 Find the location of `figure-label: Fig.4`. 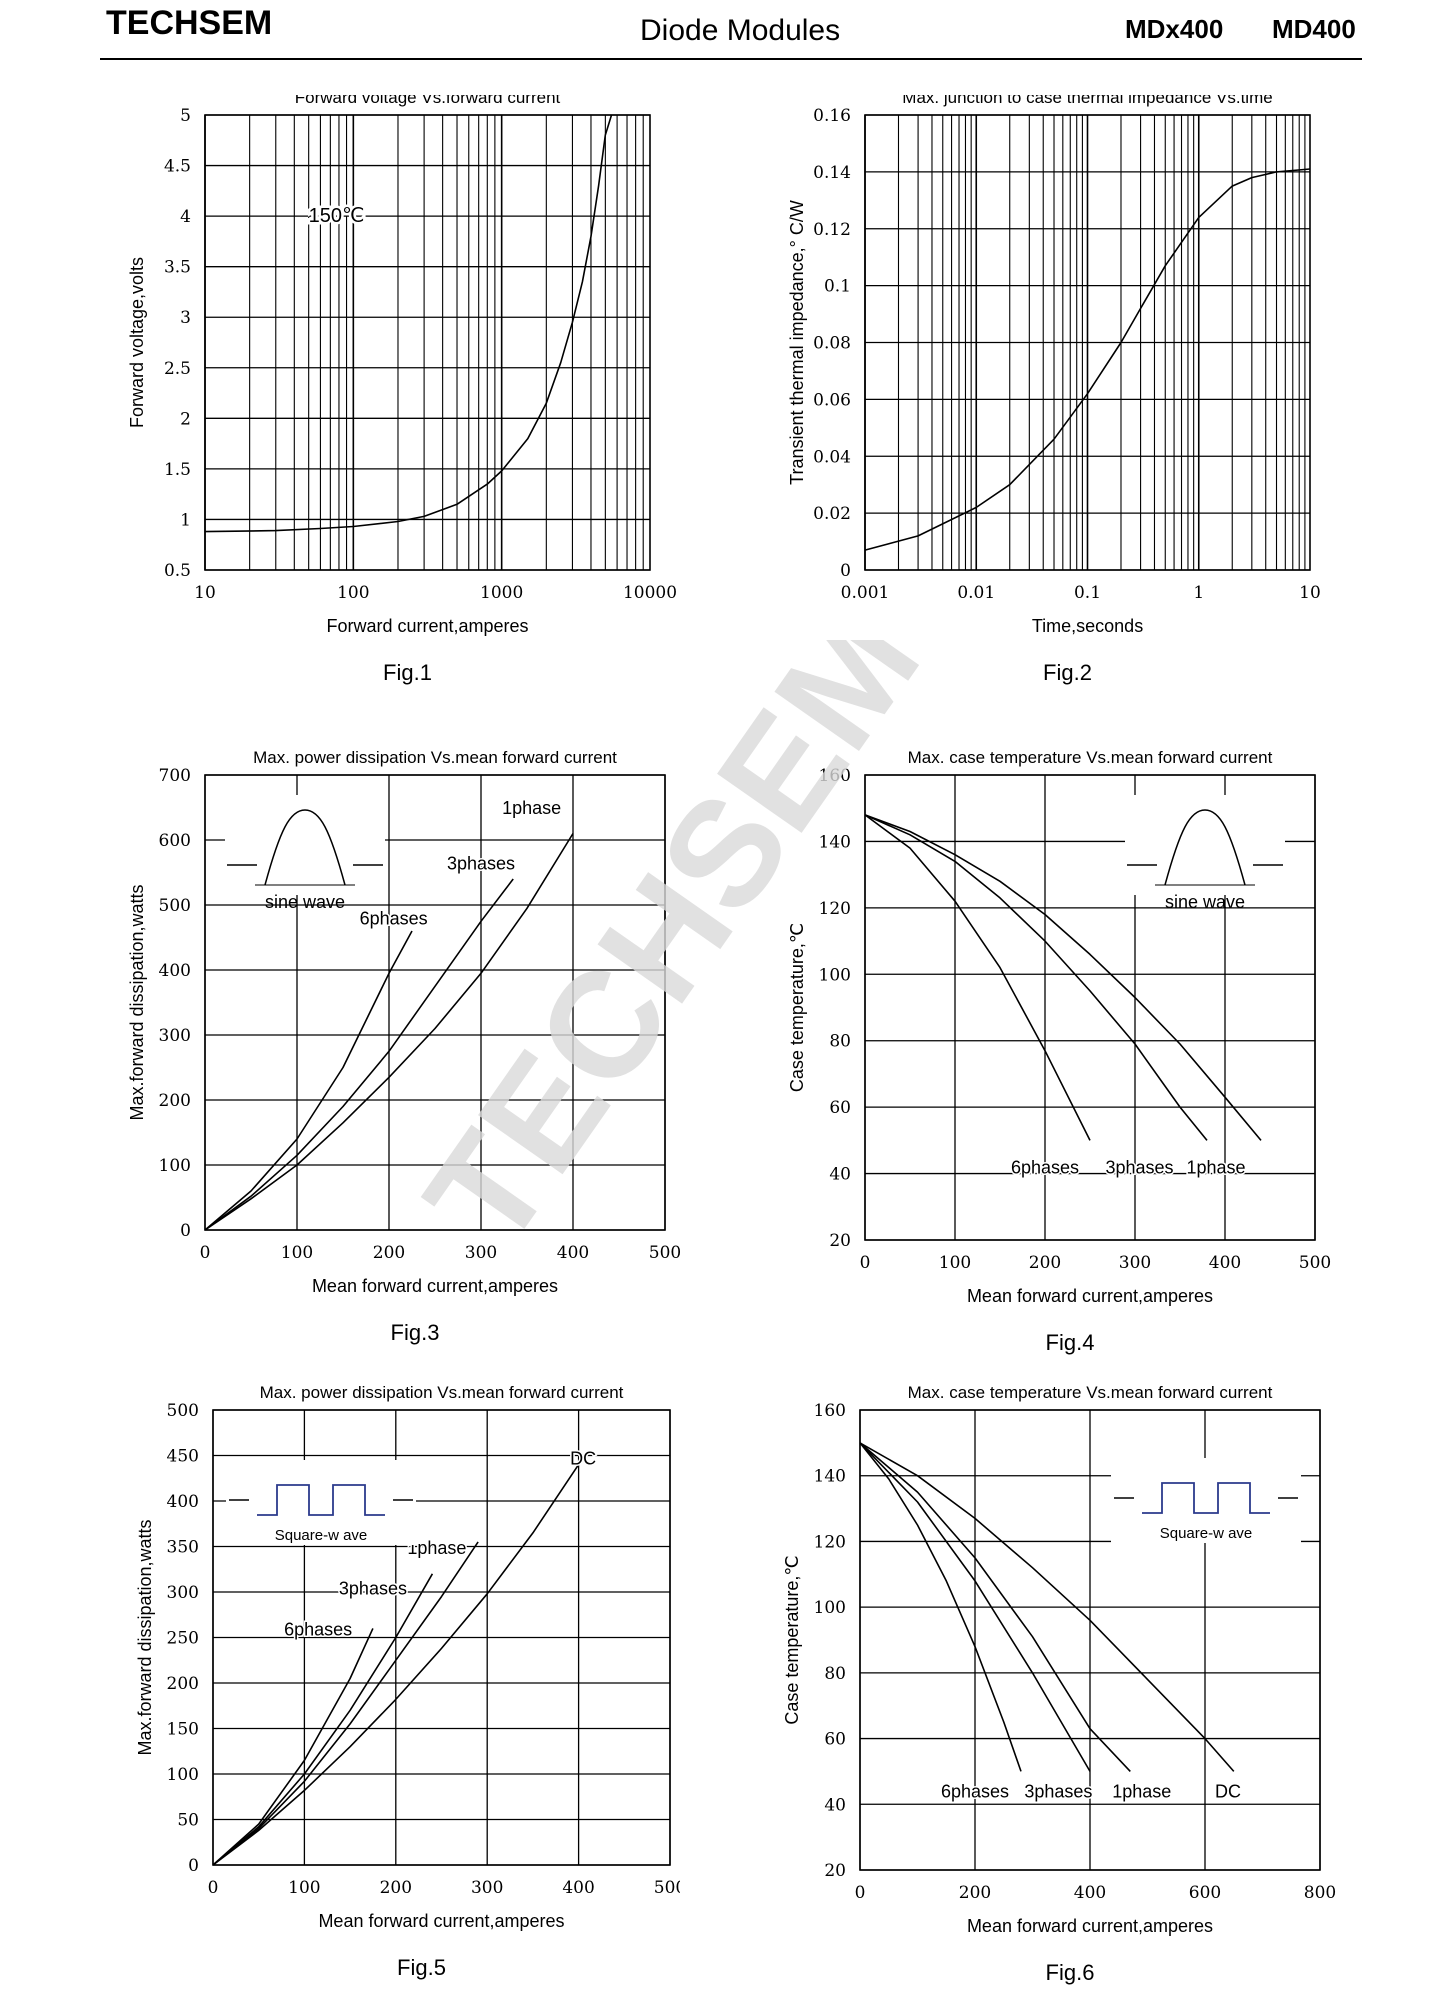

figure-label: Fig.4 is located at coordinates (1070, 1342).